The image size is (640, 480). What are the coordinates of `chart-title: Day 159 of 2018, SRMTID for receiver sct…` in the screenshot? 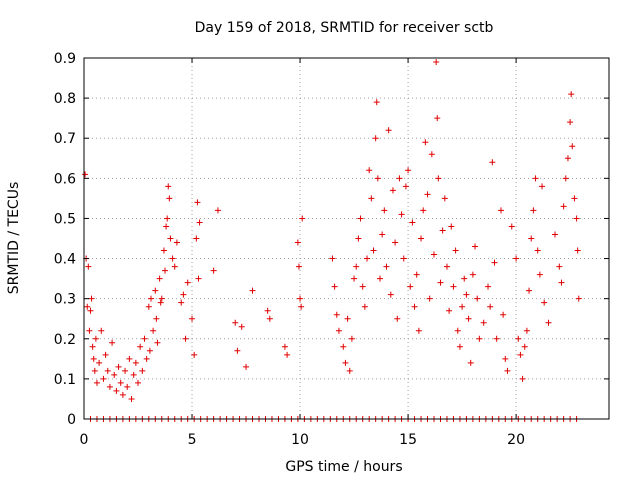 It's located at (344, 28).